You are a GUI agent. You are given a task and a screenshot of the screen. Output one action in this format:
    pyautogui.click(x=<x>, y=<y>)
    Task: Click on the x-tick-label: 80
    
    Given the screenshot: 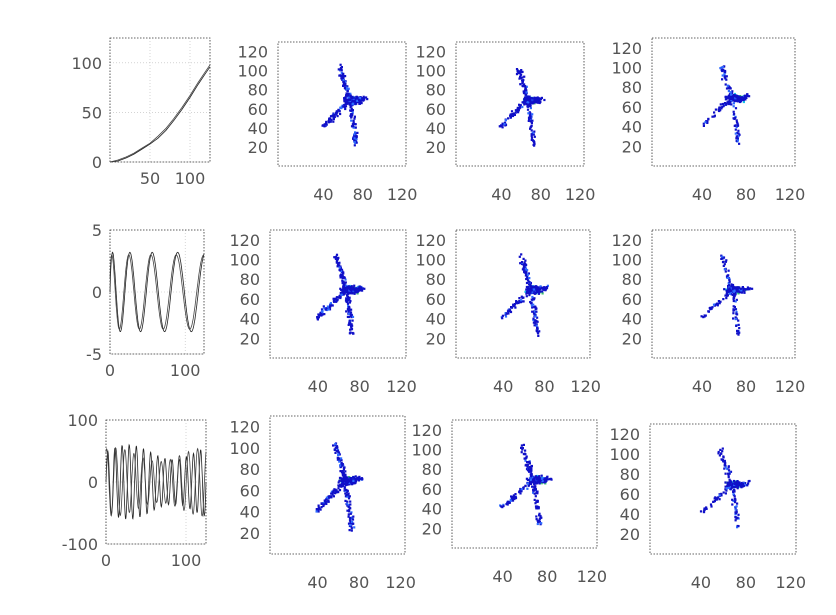 What is the action you would take?
    pyautogui.click(x=359, y=582)
    